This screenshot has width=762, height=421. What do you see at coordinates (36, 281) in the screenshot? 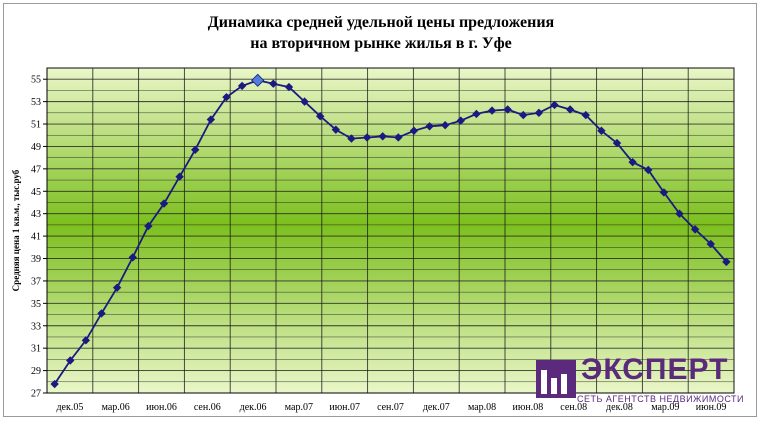
I see `y-tick-label: 37` at bounding box center [36, 281].